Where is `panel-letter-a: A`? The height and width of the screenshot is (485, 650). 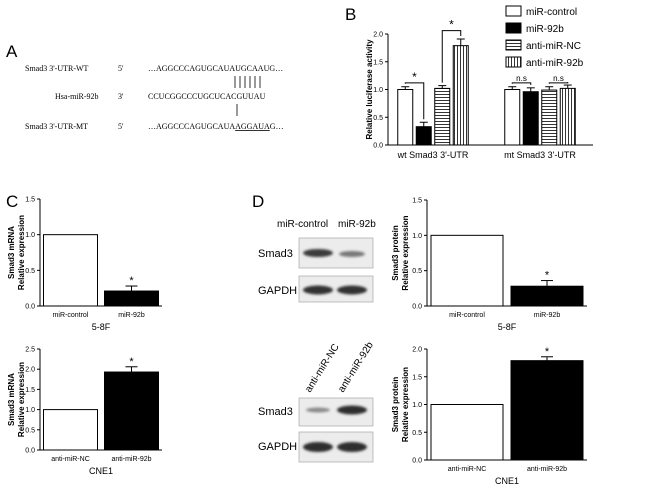 panel-letter-a: A is located at coordinates (12, 51).